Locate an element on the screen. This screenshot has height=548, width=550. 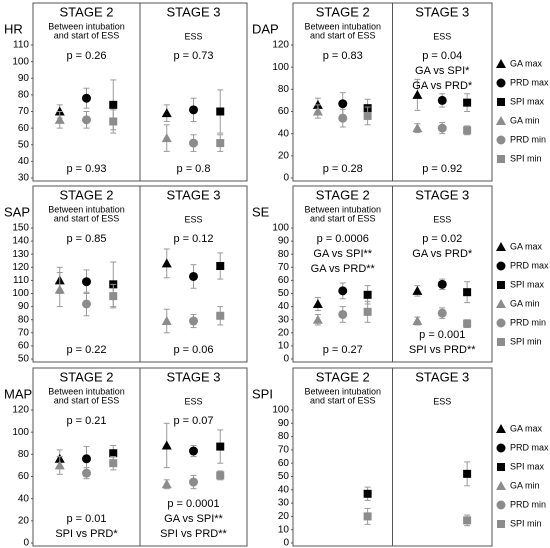
y-tick-label: 130 is located at coordinates (20, 254).